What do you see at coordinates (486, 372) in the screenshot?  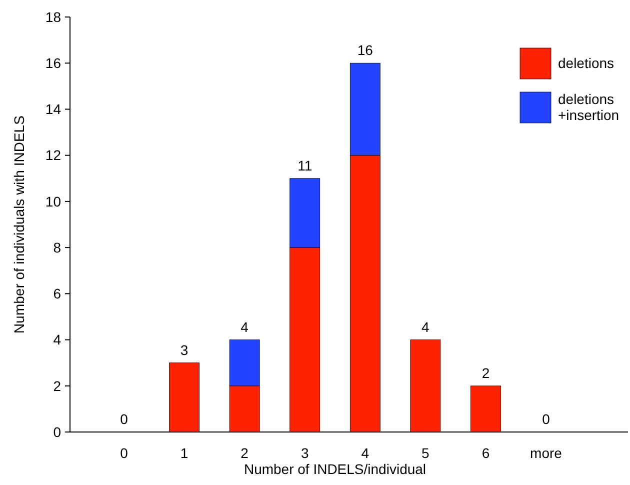 I see `total-label: 2` at bounding box center [486, 372].